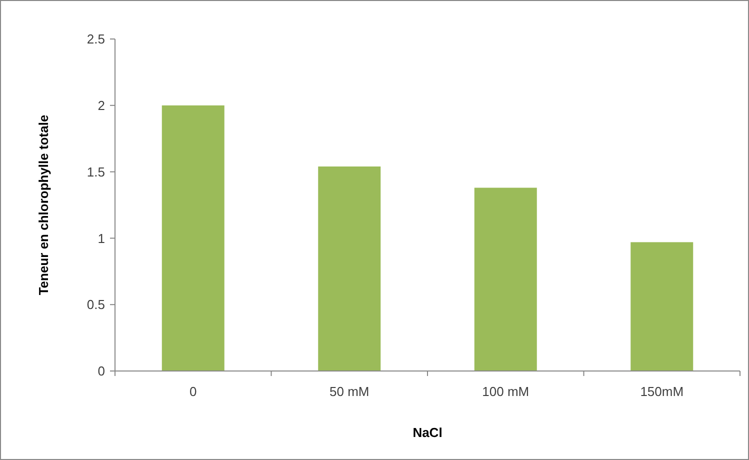  Describe the element at coordinates (662, 391) in the screenshot. I see `x-tick-label: 150mM` at that location.